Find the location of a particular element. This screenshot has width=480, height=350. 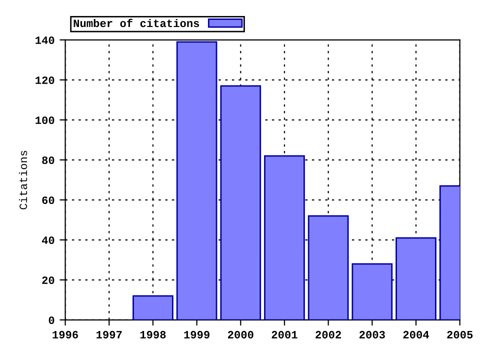

y-tick-label: 20 is located at coordinates (48, 280).